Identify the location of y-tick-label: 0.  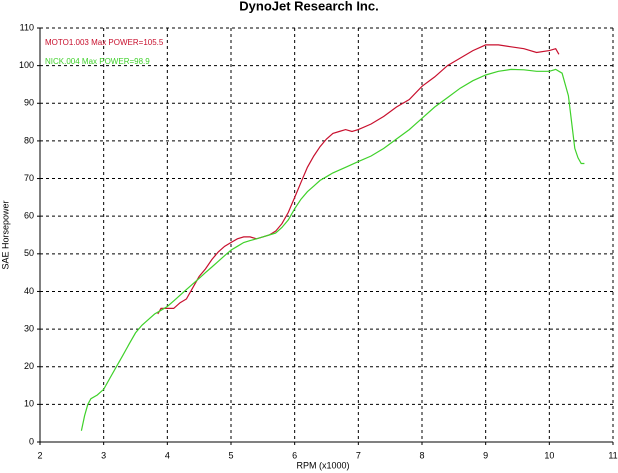
(31, 441).